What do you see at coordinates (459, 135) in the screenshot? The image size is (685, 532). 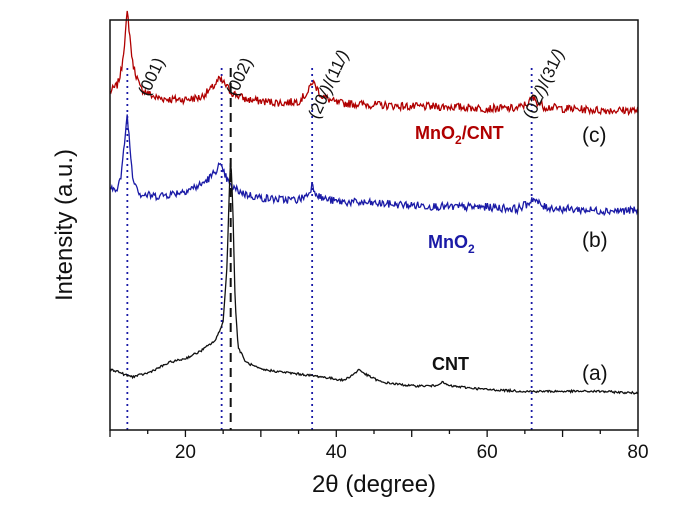 I see `series-label-0: MnO2/CNT` at bounding box center [459, 135].